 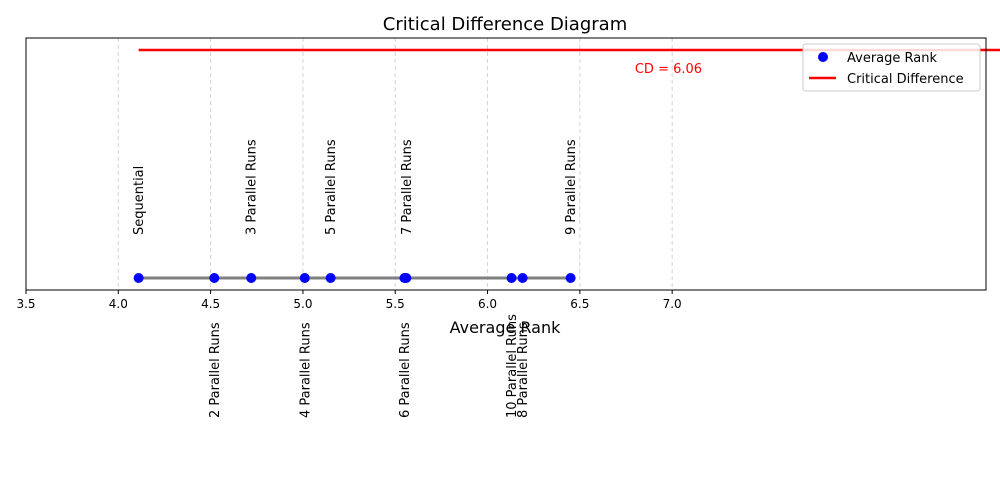 I want to click on legend-average-rank-label: Average Rank, so click(x=892, y=58).